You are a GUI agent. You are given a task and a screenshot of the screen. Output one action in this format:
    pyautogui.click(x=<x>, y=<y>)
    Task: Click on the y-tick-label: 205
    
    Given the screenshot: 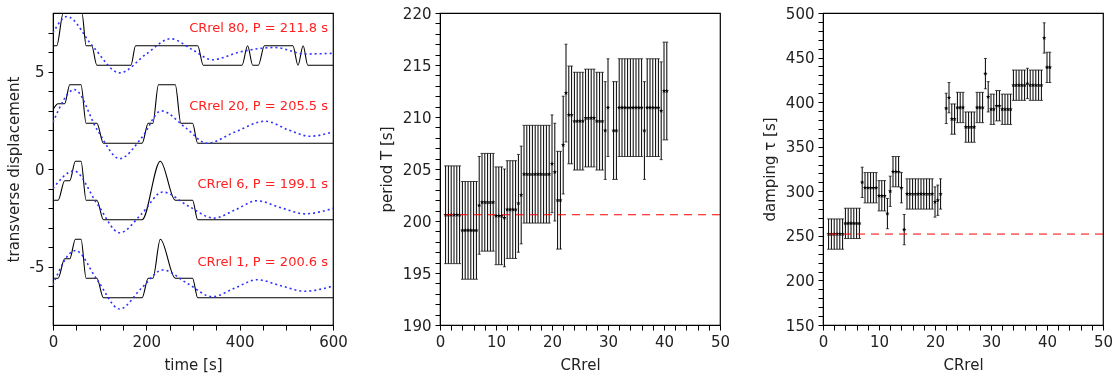 What is the action you would take?
    pyautogui.click(x=417, y=169)
    